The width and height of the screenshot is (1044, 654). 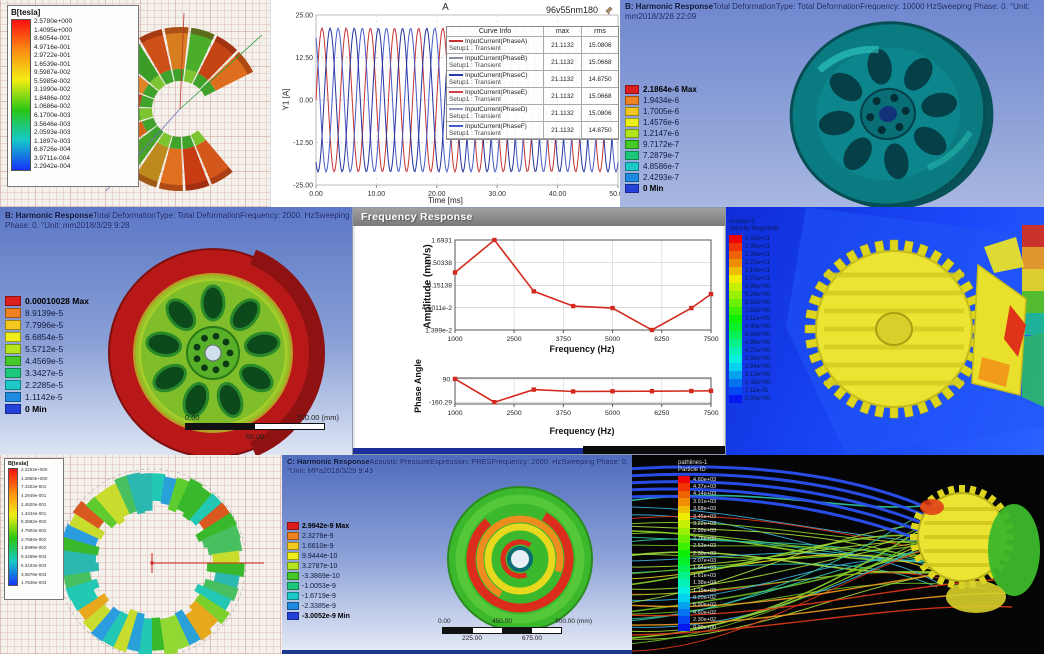 What do you see at coordinates (44, 373) in the screenshot?
I see `colorbar-value: 3.3427e-5` at bounding box center [44, 373].